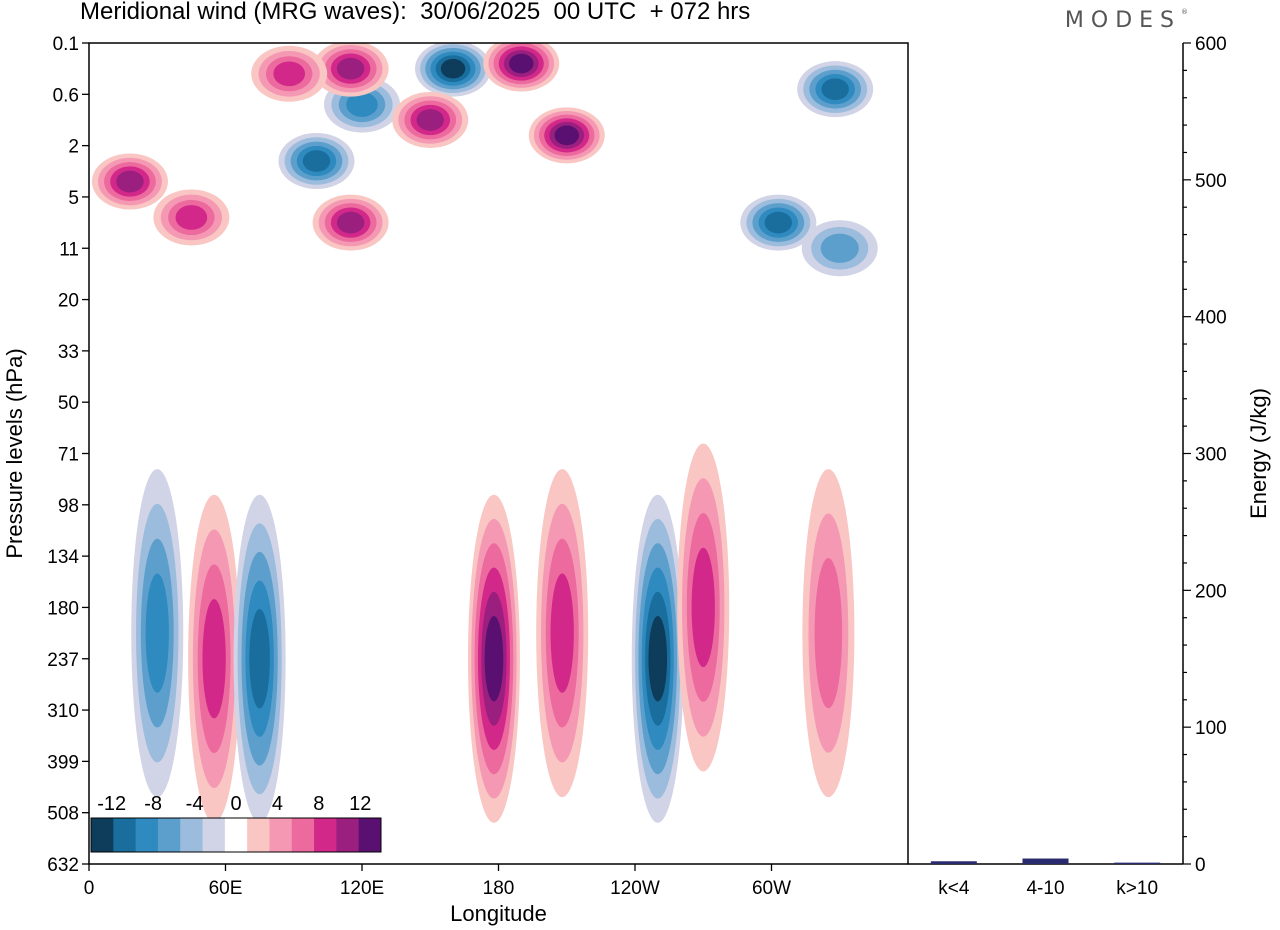  Describe the element at coordinates (73, 198) in the screenshot. I see `y-tick-label: 5` at that location.